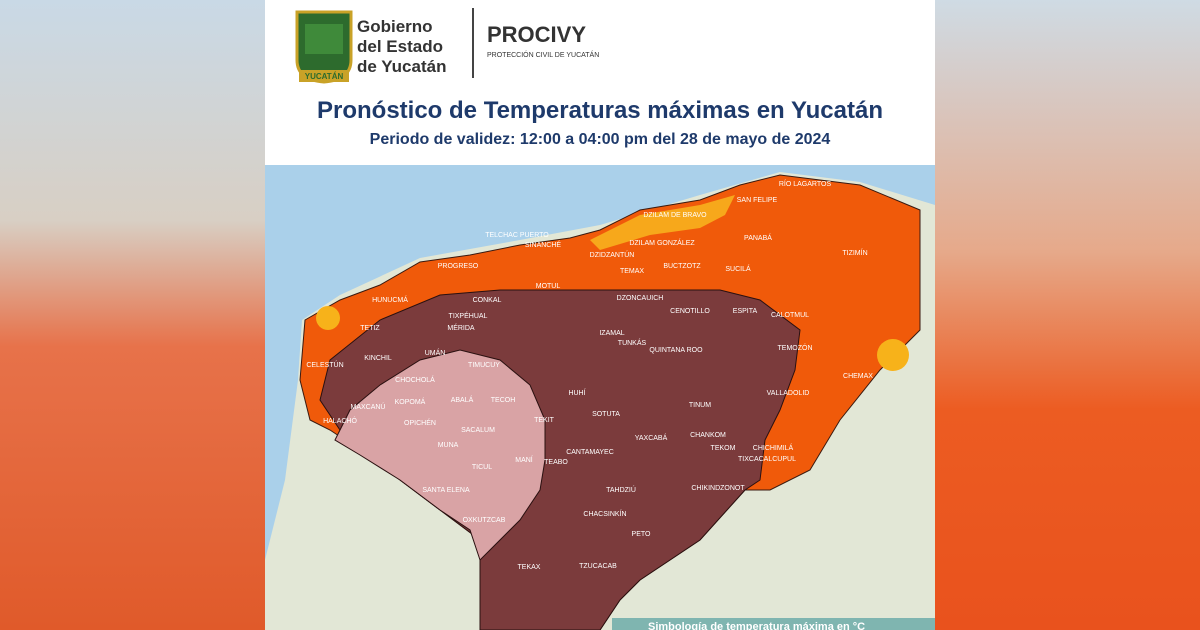 The width and height of the screenshot is (1200, 630). I want to click on municipality-label: BUCTZOTZ, so click(682, 266).